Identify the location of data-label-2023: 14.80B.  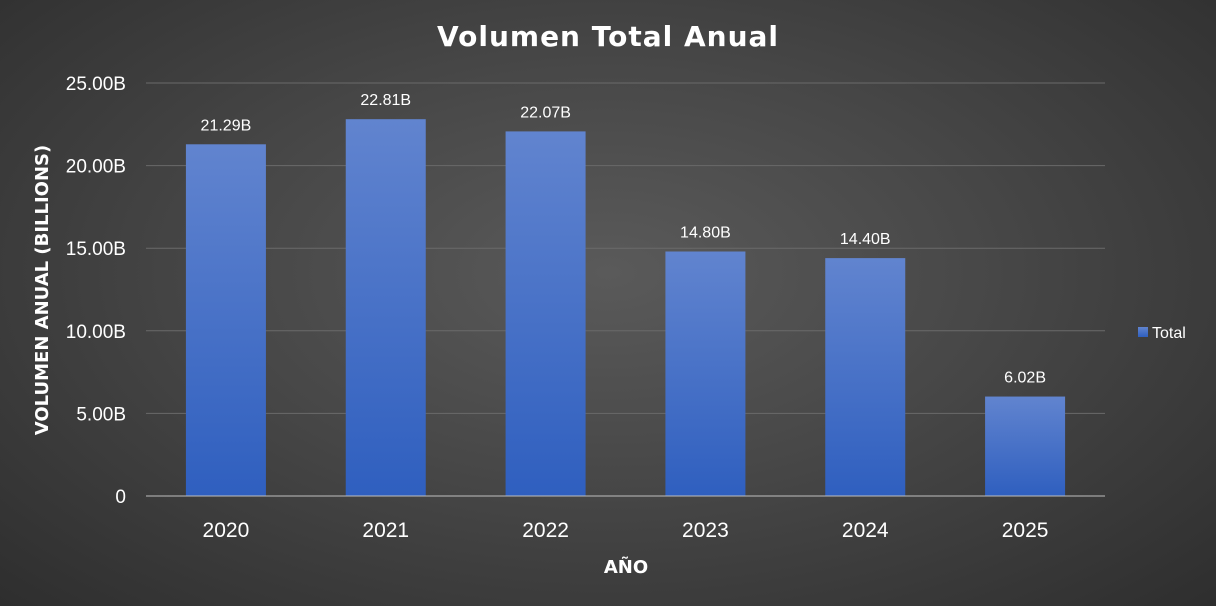
(705, 233).